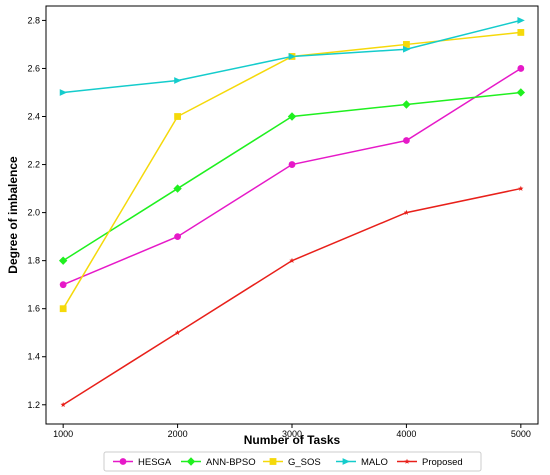 The width and height of the screenshot is (550, 475). Describe the element at coordinates (155, 462) in the screenshot. I see `legend-label-hesga: HESGA` at that location.